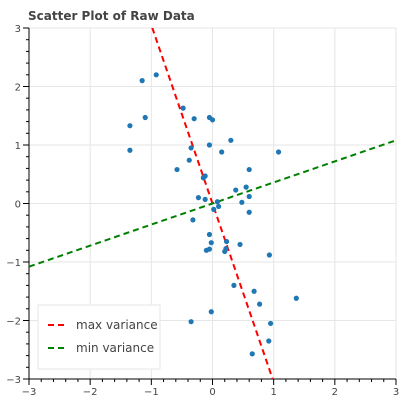  Describe the element at coordinates (396, 392) in the screenshot. I see `x-tick-label: 3` at that location.